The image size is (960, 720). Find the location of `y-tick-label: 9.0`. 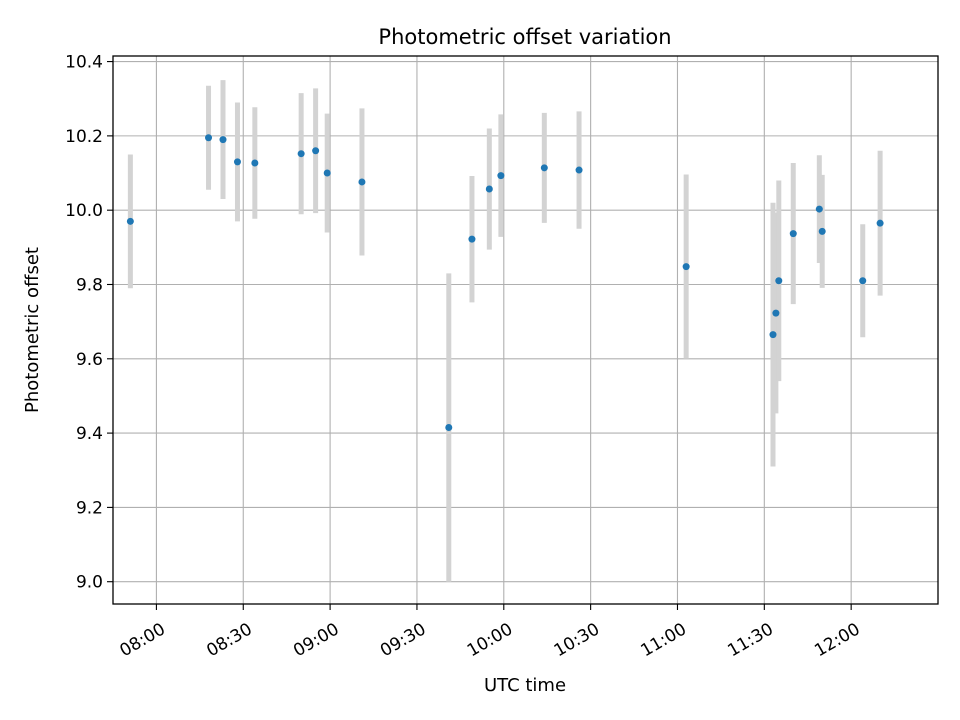

y-tick-label: 9.0 is located at coordinates (89, 583).